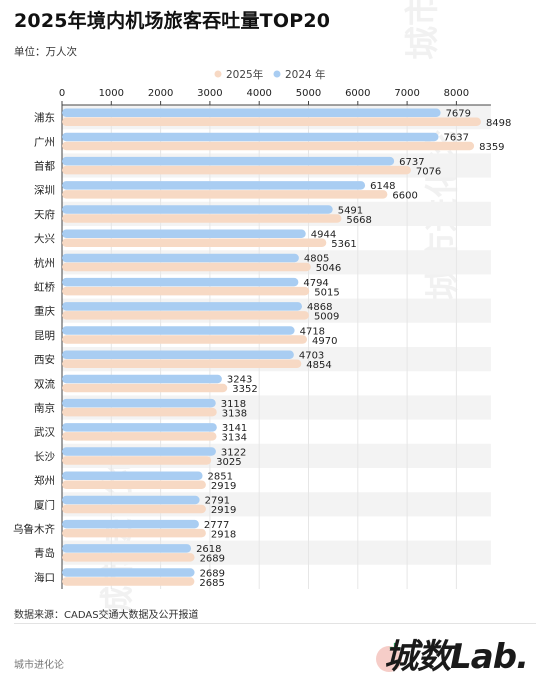 The height and width of the screenshot is (690, 550). Describe the element at coordinates (244, 74) in the screenshot. I see `legend-label: 2025年` at that location.